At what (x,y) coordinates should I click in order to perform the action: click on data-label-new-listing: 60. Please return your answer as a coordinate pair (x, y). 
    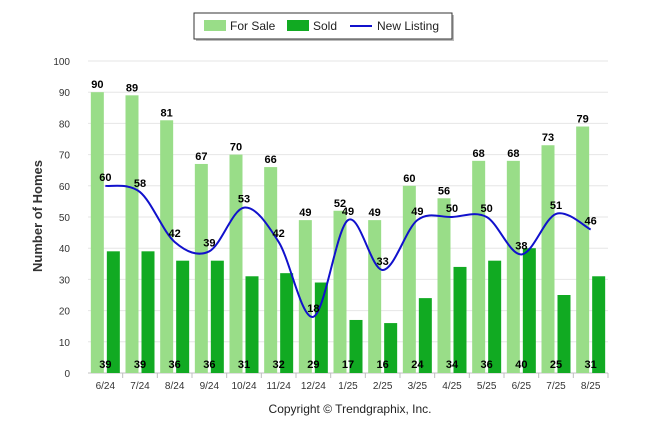
    Looking at the image, I should click on (105, 178).